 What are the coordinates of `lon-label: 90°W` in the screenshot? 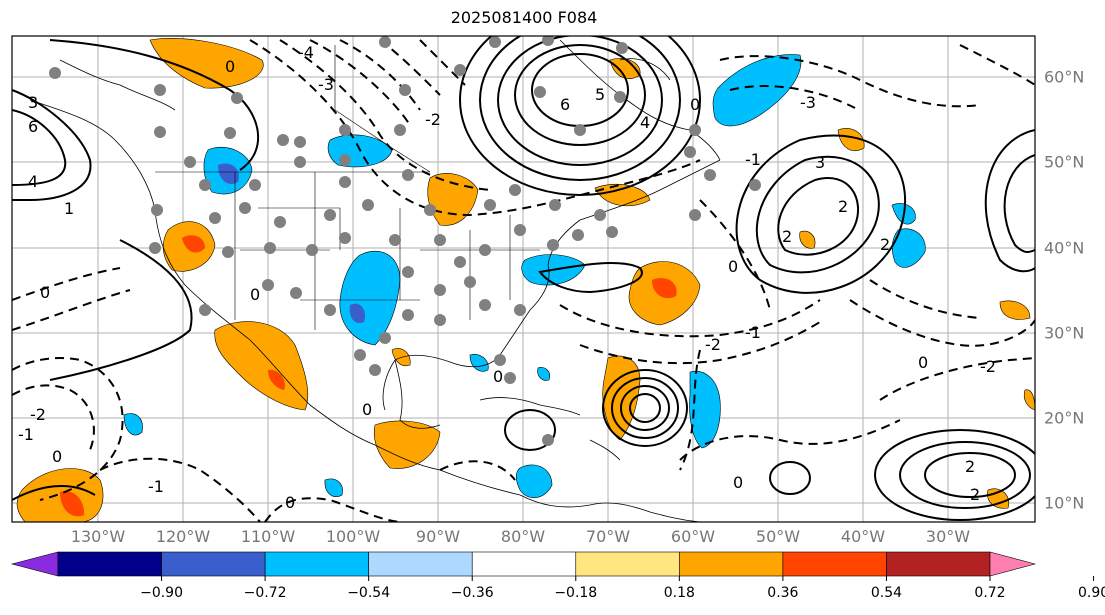 It's located at (438, 536).